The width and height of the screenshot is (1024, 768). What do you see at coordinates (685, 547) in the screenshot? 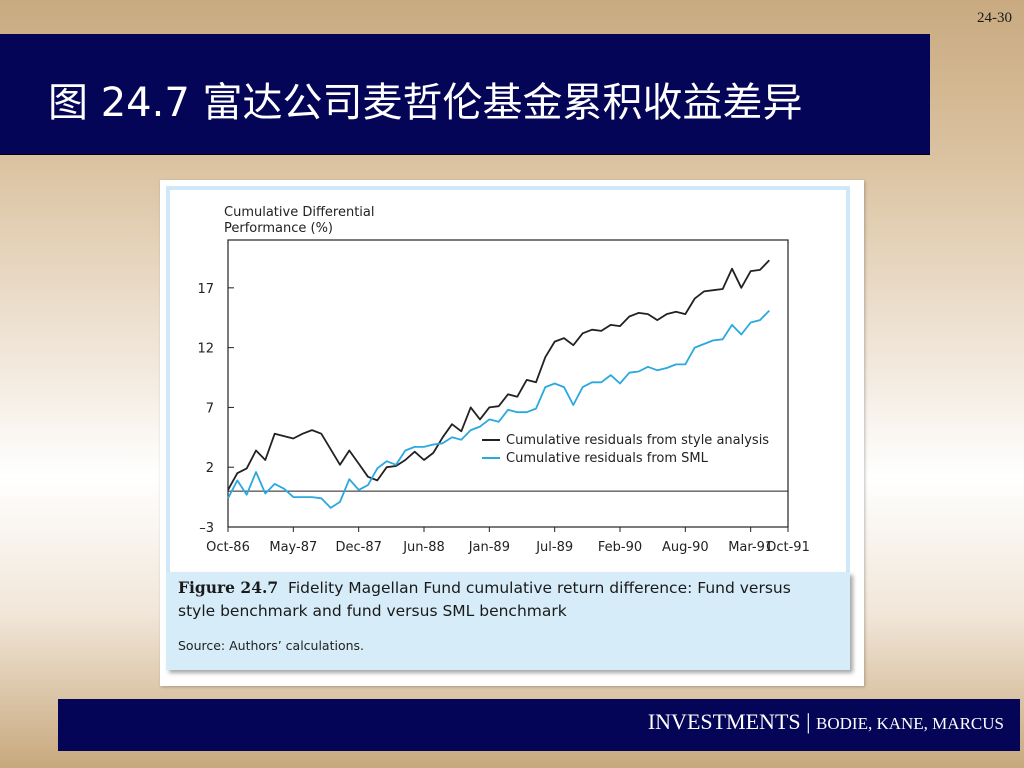
I see `x-tick-label: Aug-90` at bounding box center [685, 547].